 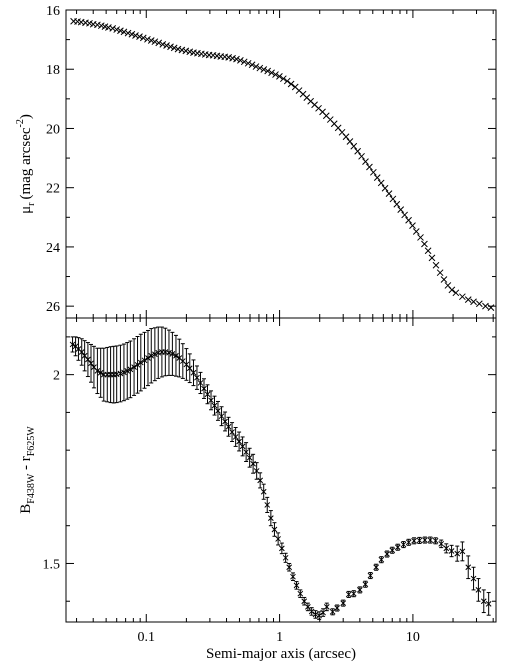 What do you see at coordinates (31, 488) in the screenshot?
I see `bottom-ylabel-sub1: F438W` at bounding box center [31, 488].